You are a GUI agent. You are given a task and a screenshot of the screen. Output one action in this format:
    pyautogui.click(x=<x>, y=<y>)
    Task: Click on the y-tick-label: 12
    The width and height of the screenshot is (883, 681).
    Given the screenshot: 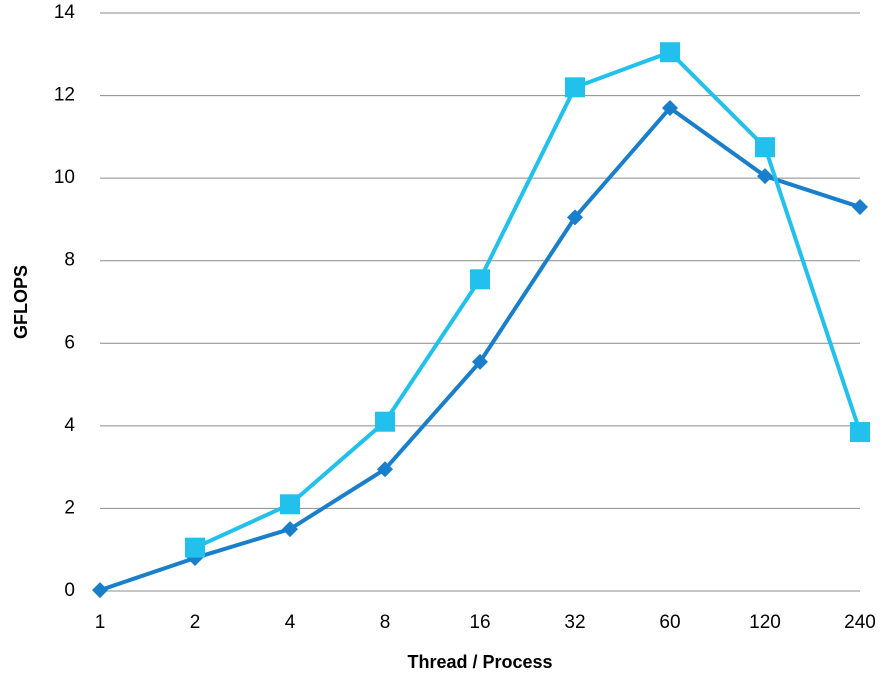 What is the action you would take?
    pyautogui.click(x=64, y=95)
    